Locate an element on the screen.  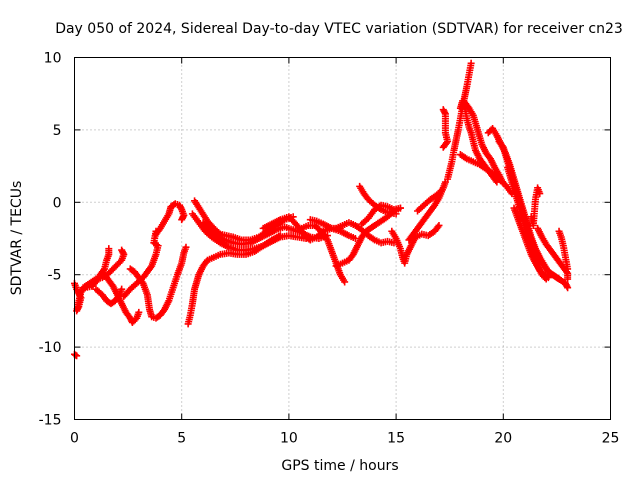
y-axis-title: SDTVAR / TECUs is located at coordinates (17, 238).